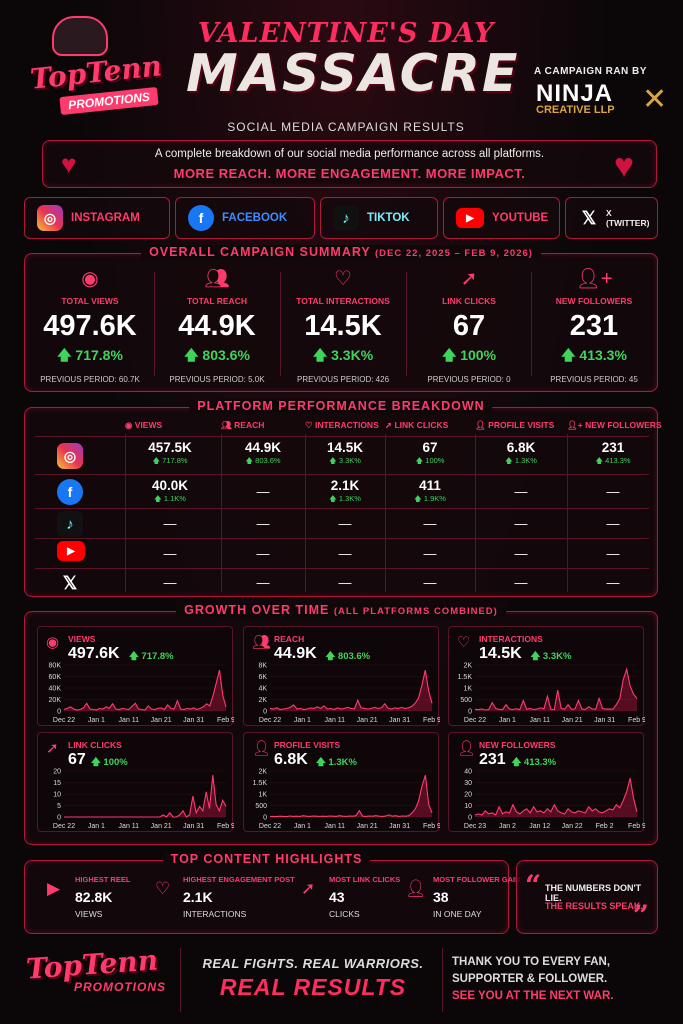 The image size is (683, 1024). I want to click on table-row: f 40.0K 🡅 1.1K% — 2.1K 🡅 1.3K% 411 🡅 1.9K% — —, so click(342, 491).